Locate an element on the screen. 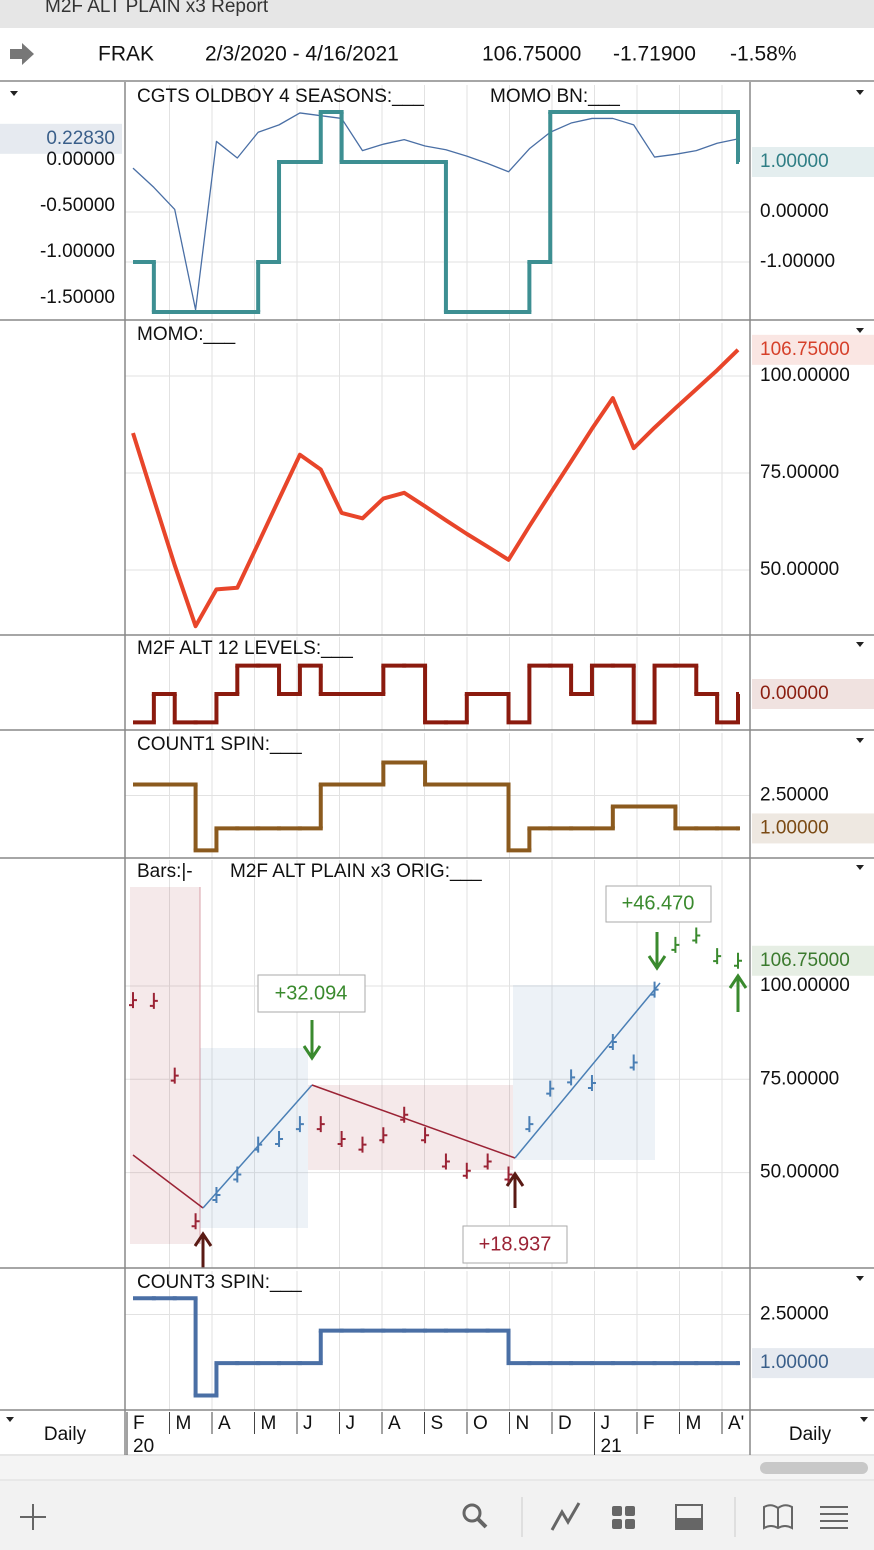 Image resolution: width=874 pixels, height=1550 pixels. month-label: D is located at coordinates (565, 1423).